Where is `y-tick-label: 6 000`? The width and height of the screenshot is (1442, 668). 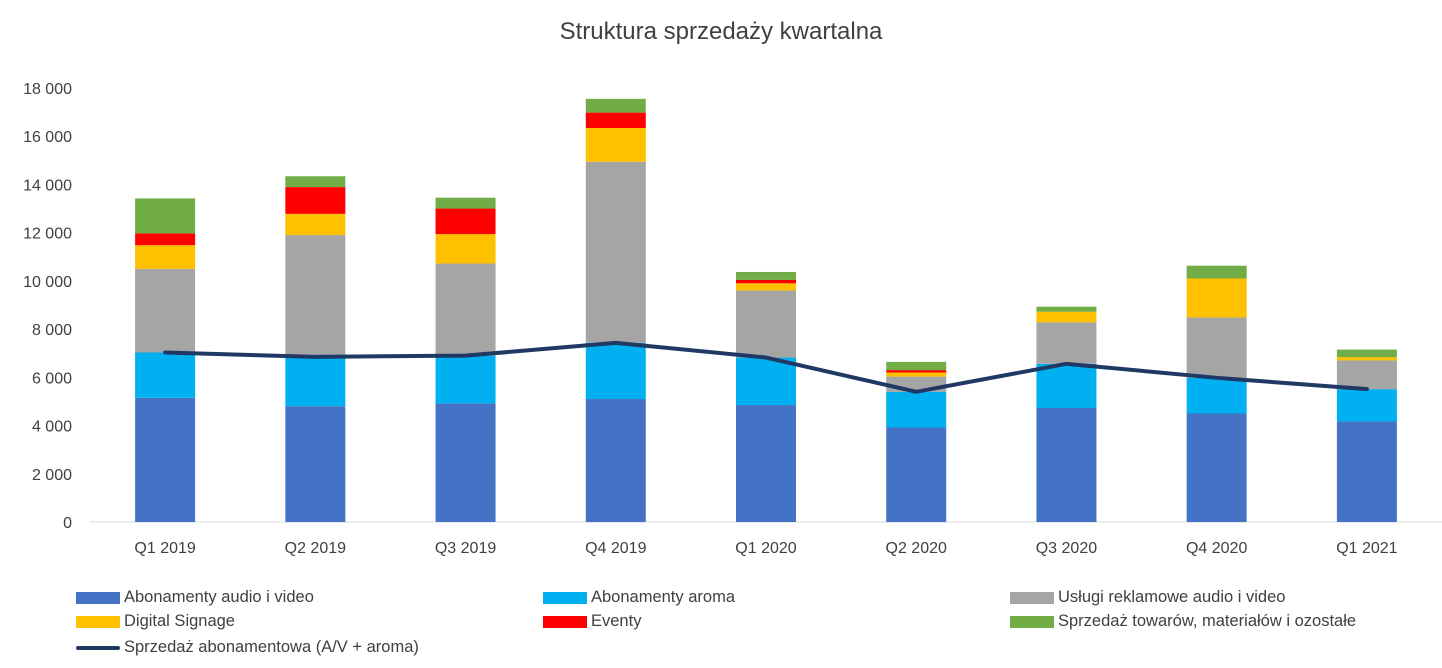 y-tick-label: 6 000 is located at coordinates (52, 378).